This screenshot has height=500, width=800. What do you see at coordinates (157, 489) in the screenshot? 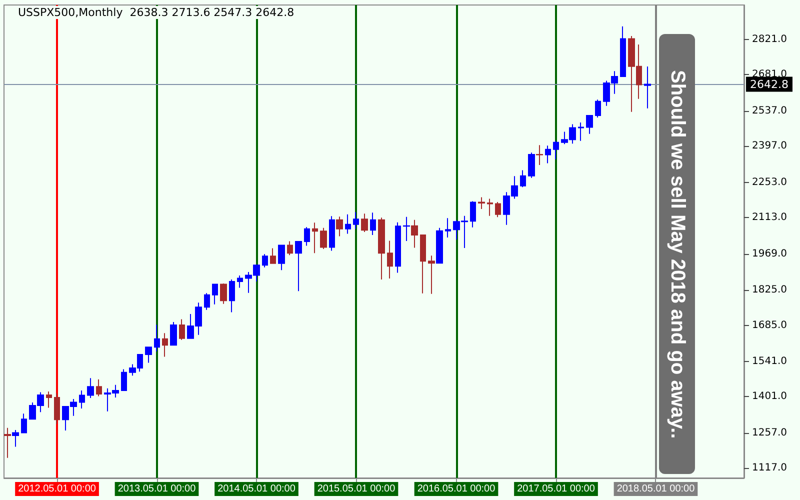
I see `x-tick-label: 2013.05.01 00:00` at bounding box center [157, 489].